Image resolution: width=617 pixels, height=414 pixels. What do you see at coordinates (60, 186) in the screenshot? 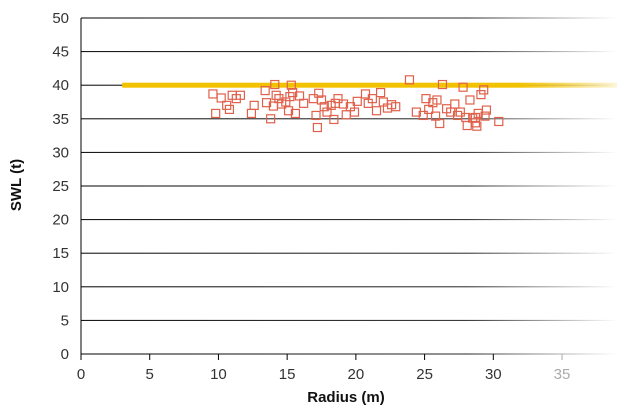
I see `y-tick-label-25: 25` at bounding box center [60, 186].